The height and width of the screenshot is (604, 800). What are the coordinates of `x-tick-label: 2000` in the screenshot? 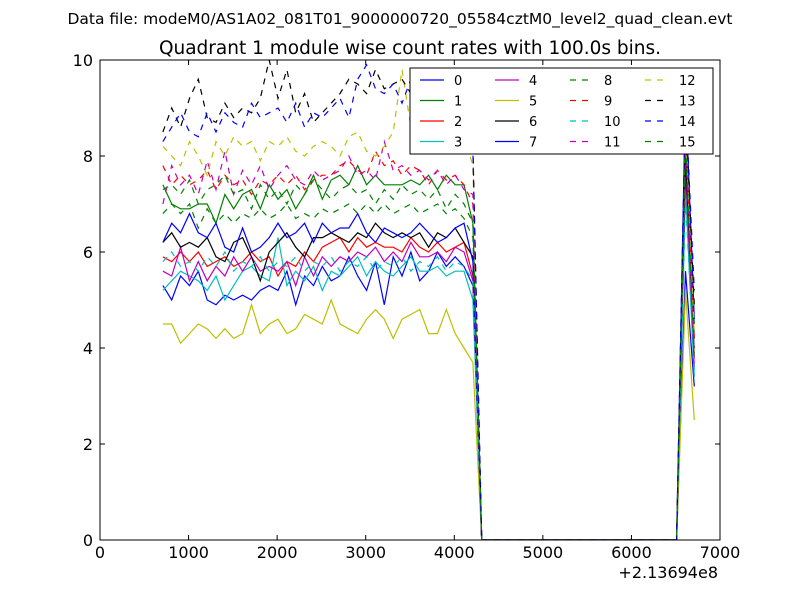 It's located at (277, 552).